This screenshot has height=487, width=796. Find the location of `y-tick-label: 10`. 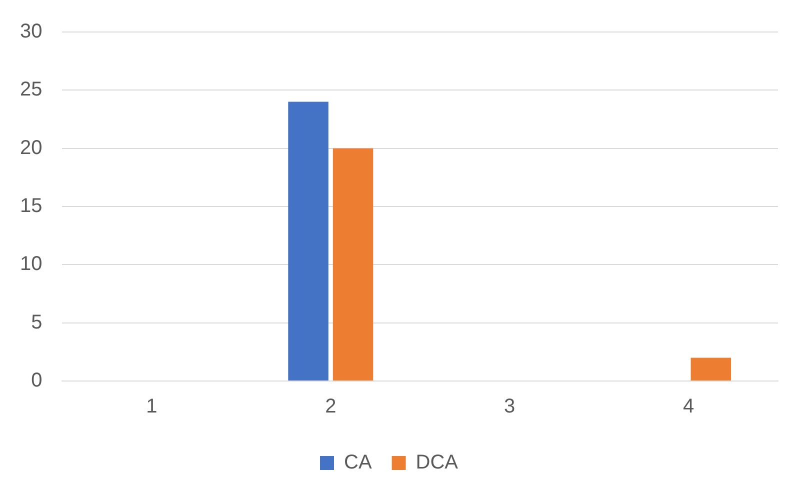

y-tick-label: 10 is located at coordinates (31, 264).